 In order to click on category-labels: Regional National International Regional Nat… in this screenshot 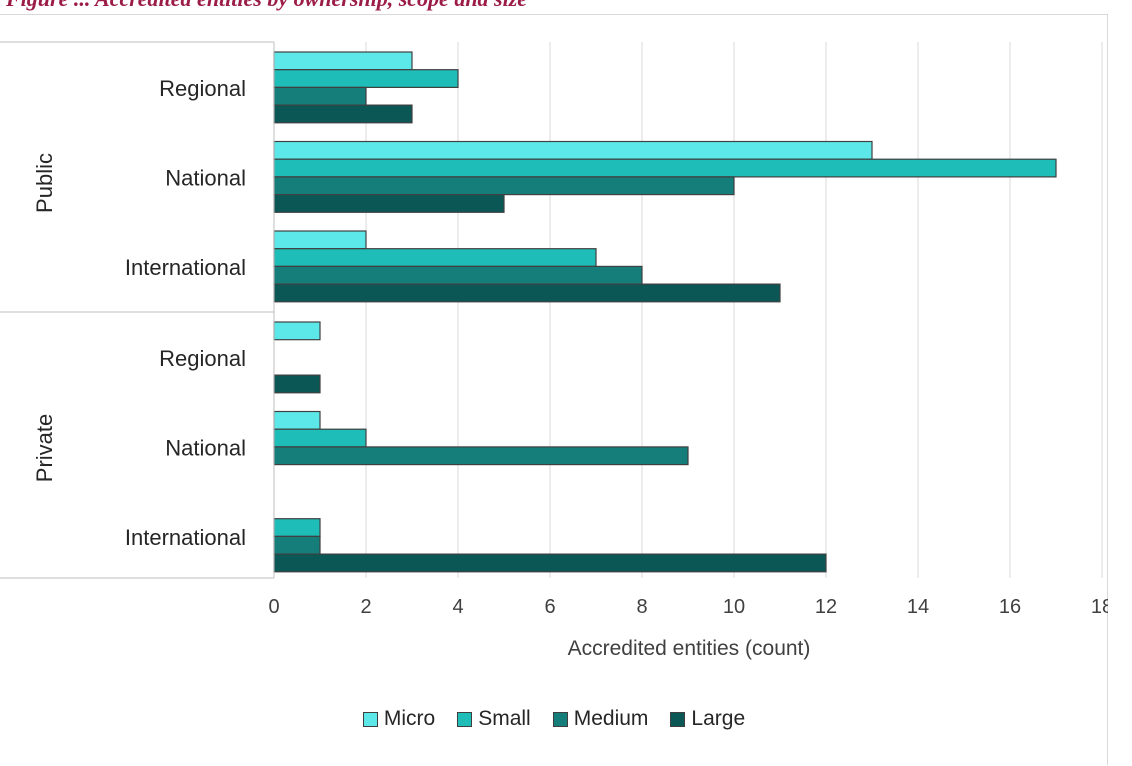, I will do `click(185, 313)`.